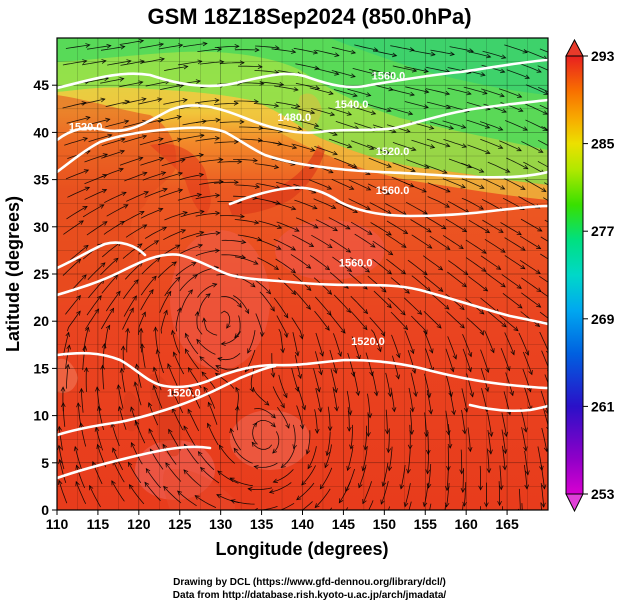 The width and height of the screenshot is (619, 605). Describe the element at coordinates (41, 368) in the screenshot. I see `y-tick-label: 15` at that location.